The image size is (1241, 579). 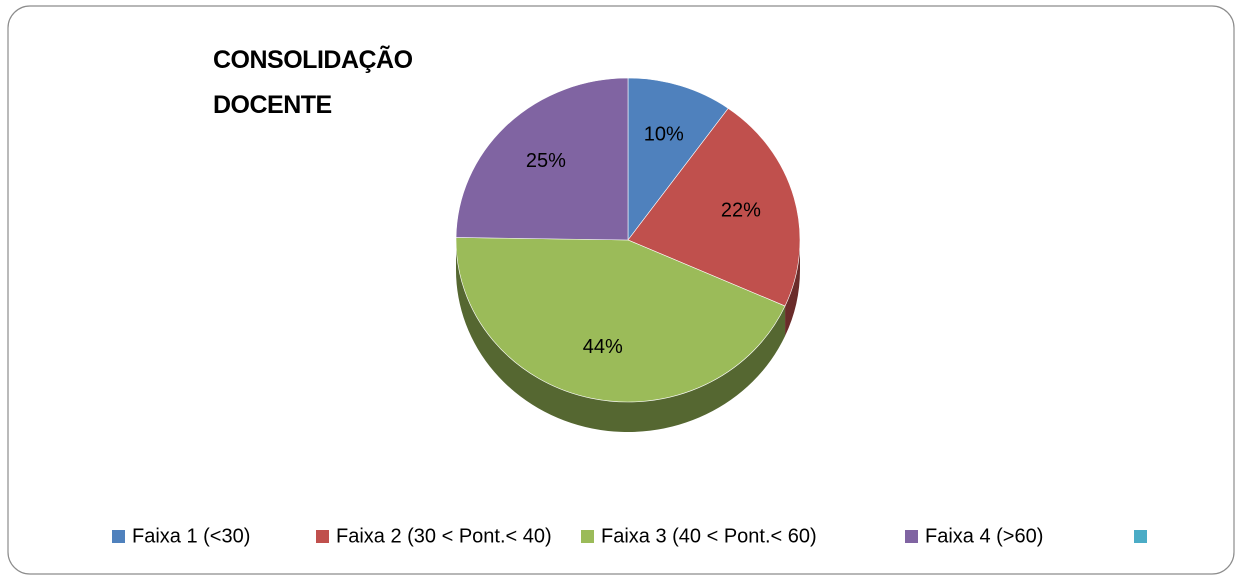 I want to click on legend-label: Faixa 3 (40 < Pont.< 60), so click(x=709, y=536).